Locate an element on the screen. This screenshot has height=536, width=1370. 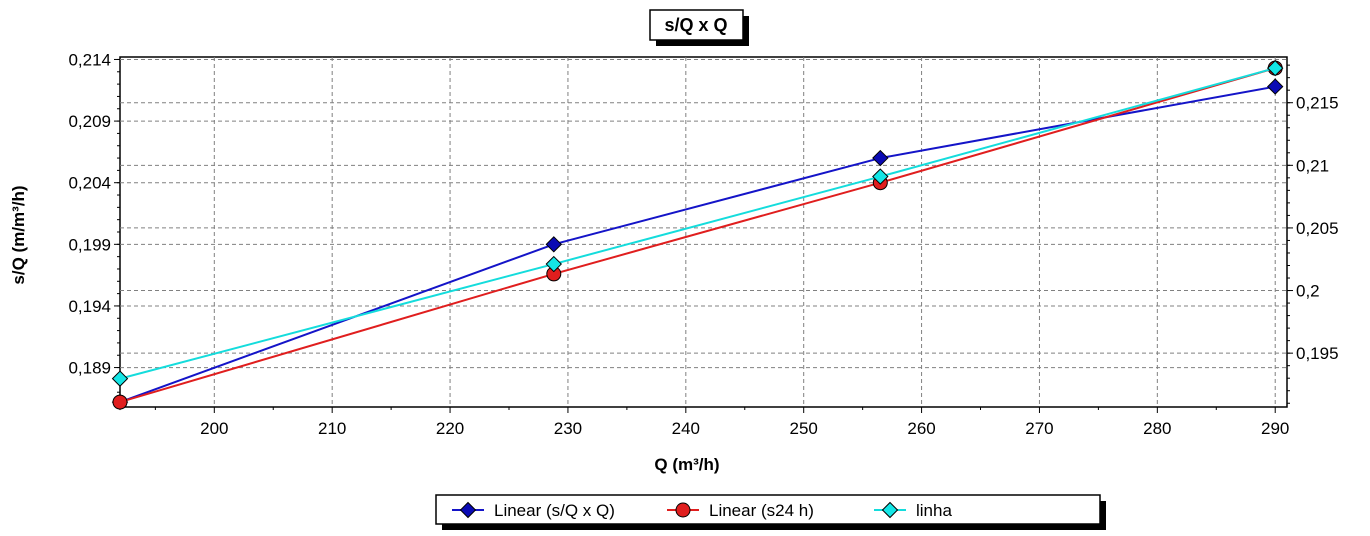
legend-item: Linear (s24 h) is located at coordinates (740, 510).